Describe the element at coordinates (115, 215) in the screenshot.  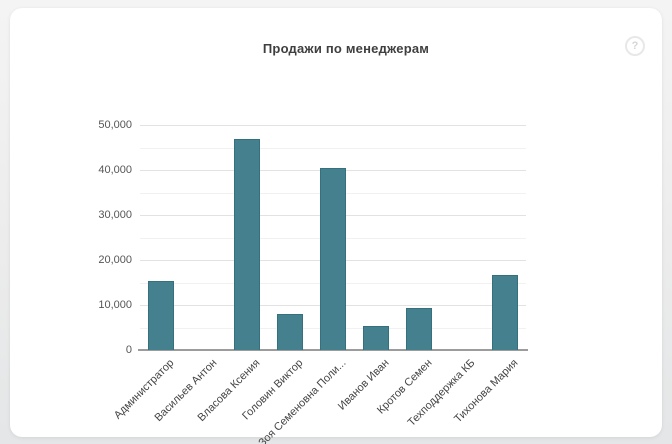
I see `y-tick-label: 30,000` at that location.